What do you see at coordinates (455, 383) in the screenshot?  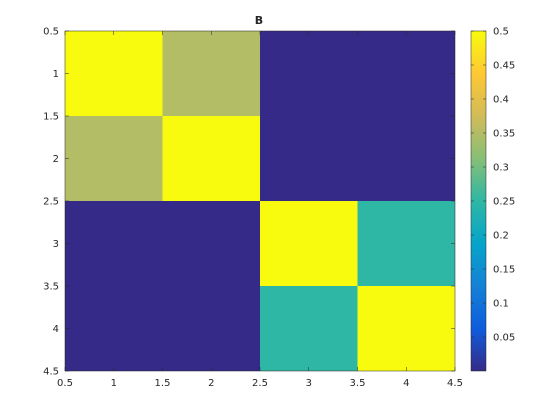 I see `x-tick-label: 4.5` at bounding box center [455, 383].